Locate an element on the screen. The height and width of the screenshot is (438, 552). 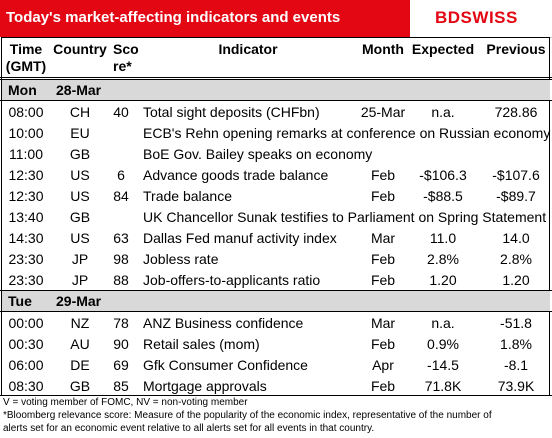
logo: BDSWISS is located at coordinates (476, 17).